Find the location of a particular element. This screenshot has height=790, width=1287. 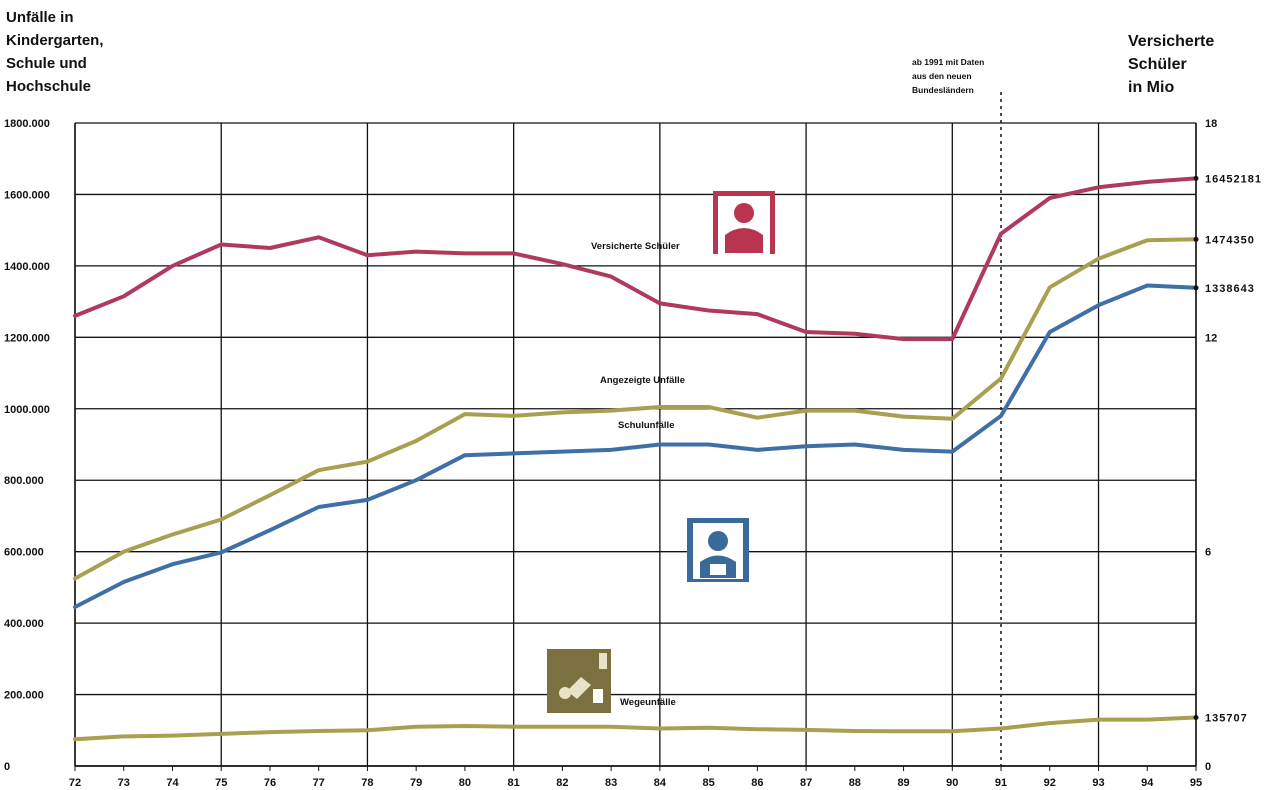

icons is located at coordinates (661, 452).